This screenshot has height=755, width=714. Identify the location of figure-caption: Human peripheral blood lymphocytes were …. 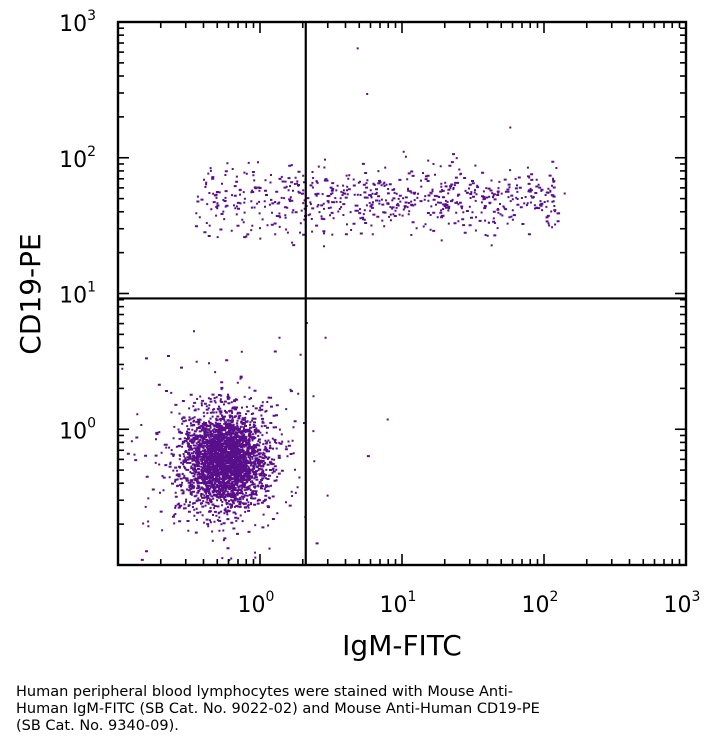
(278, 709).